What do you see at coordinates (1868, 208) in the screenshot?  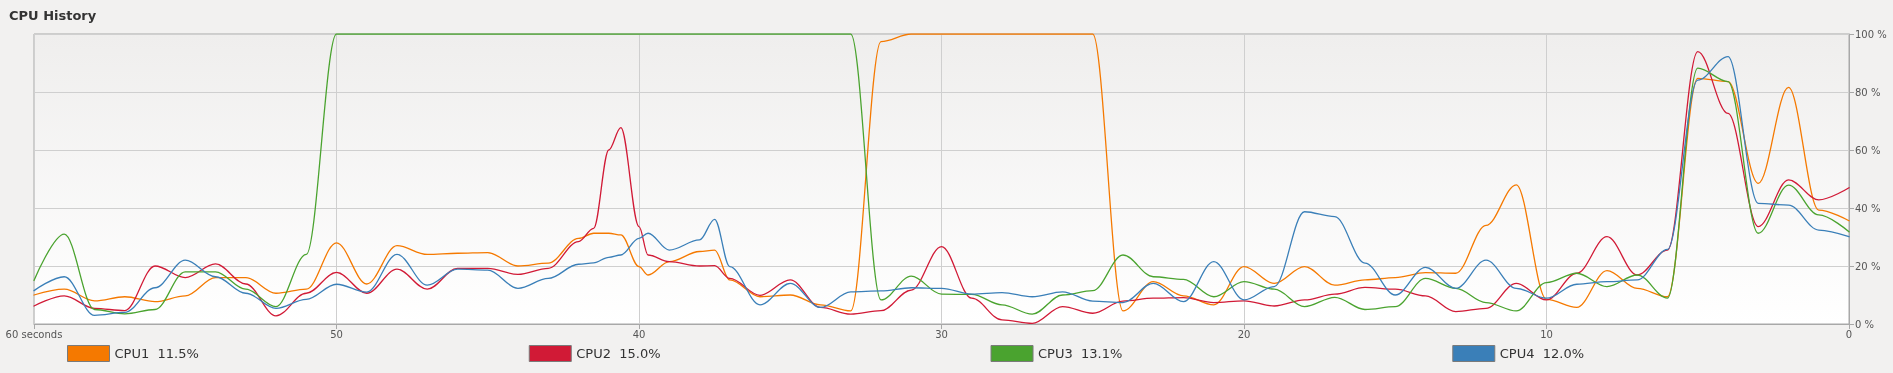 I see `y-tick-label: 40 %` at bounding box center [1868, 208].